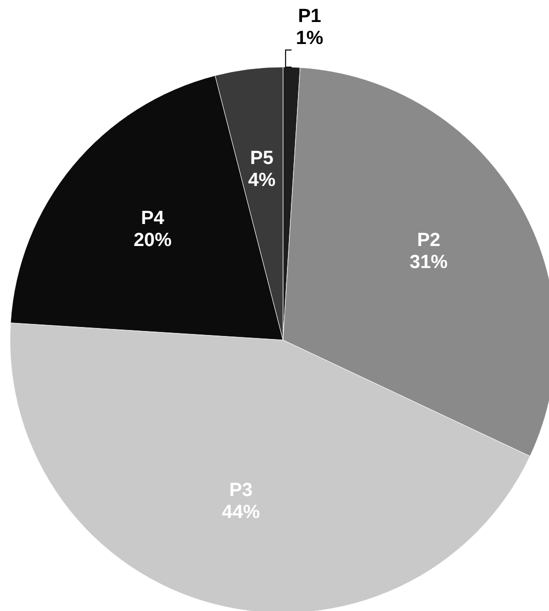  Describe the element at coordinates (310, 16) in the screenshot. I see `slice-label: P1` at that location.